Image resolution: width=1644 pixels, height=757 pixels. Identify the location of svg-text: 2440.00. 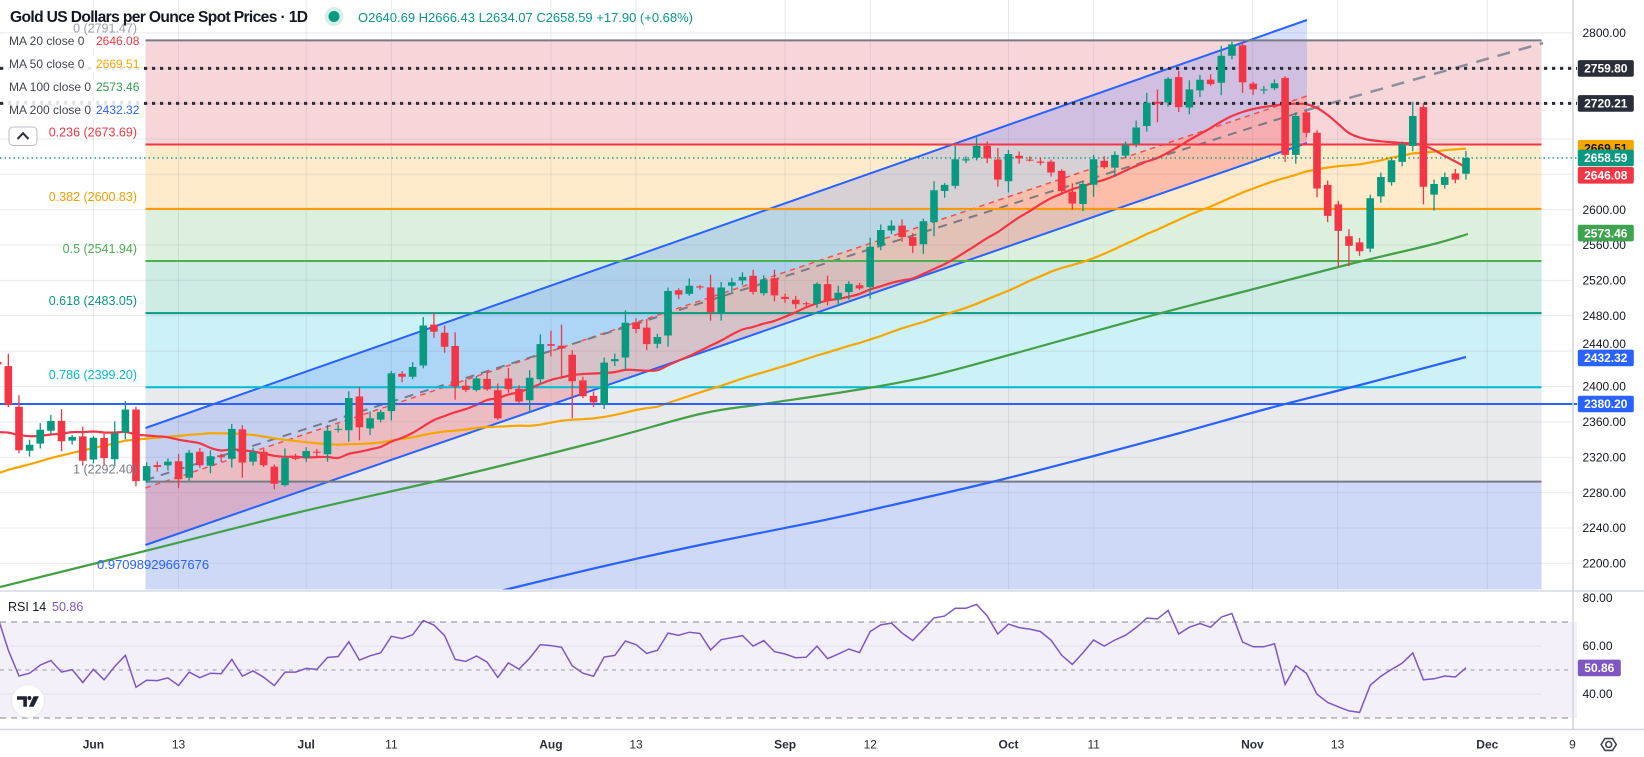
(1605, 344).